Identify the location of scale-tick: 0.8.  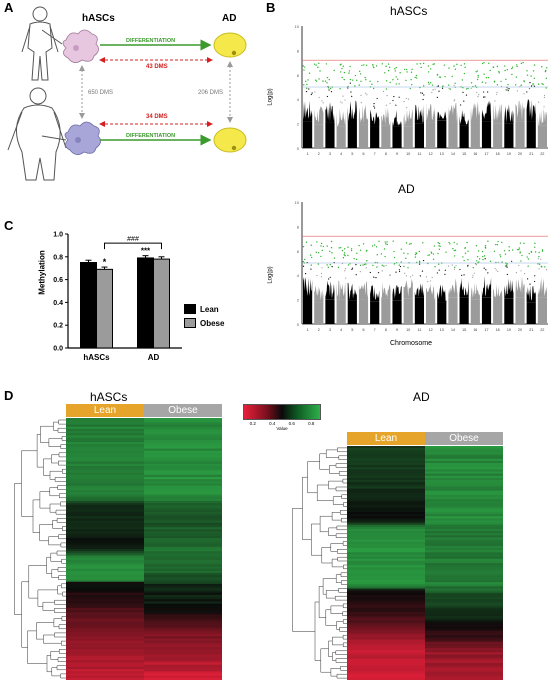
(311, 423).